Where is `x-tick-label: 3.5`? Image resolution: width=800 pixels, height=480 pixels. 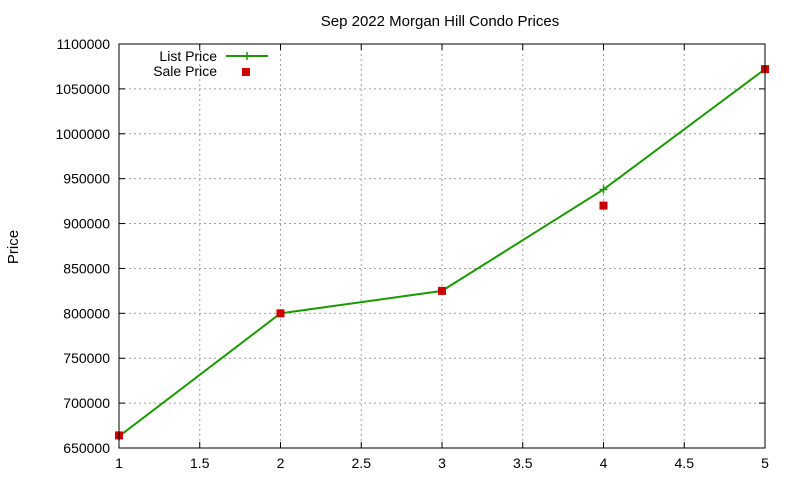
x-tick-label: 3.5 is located at coordinates (523, 463).